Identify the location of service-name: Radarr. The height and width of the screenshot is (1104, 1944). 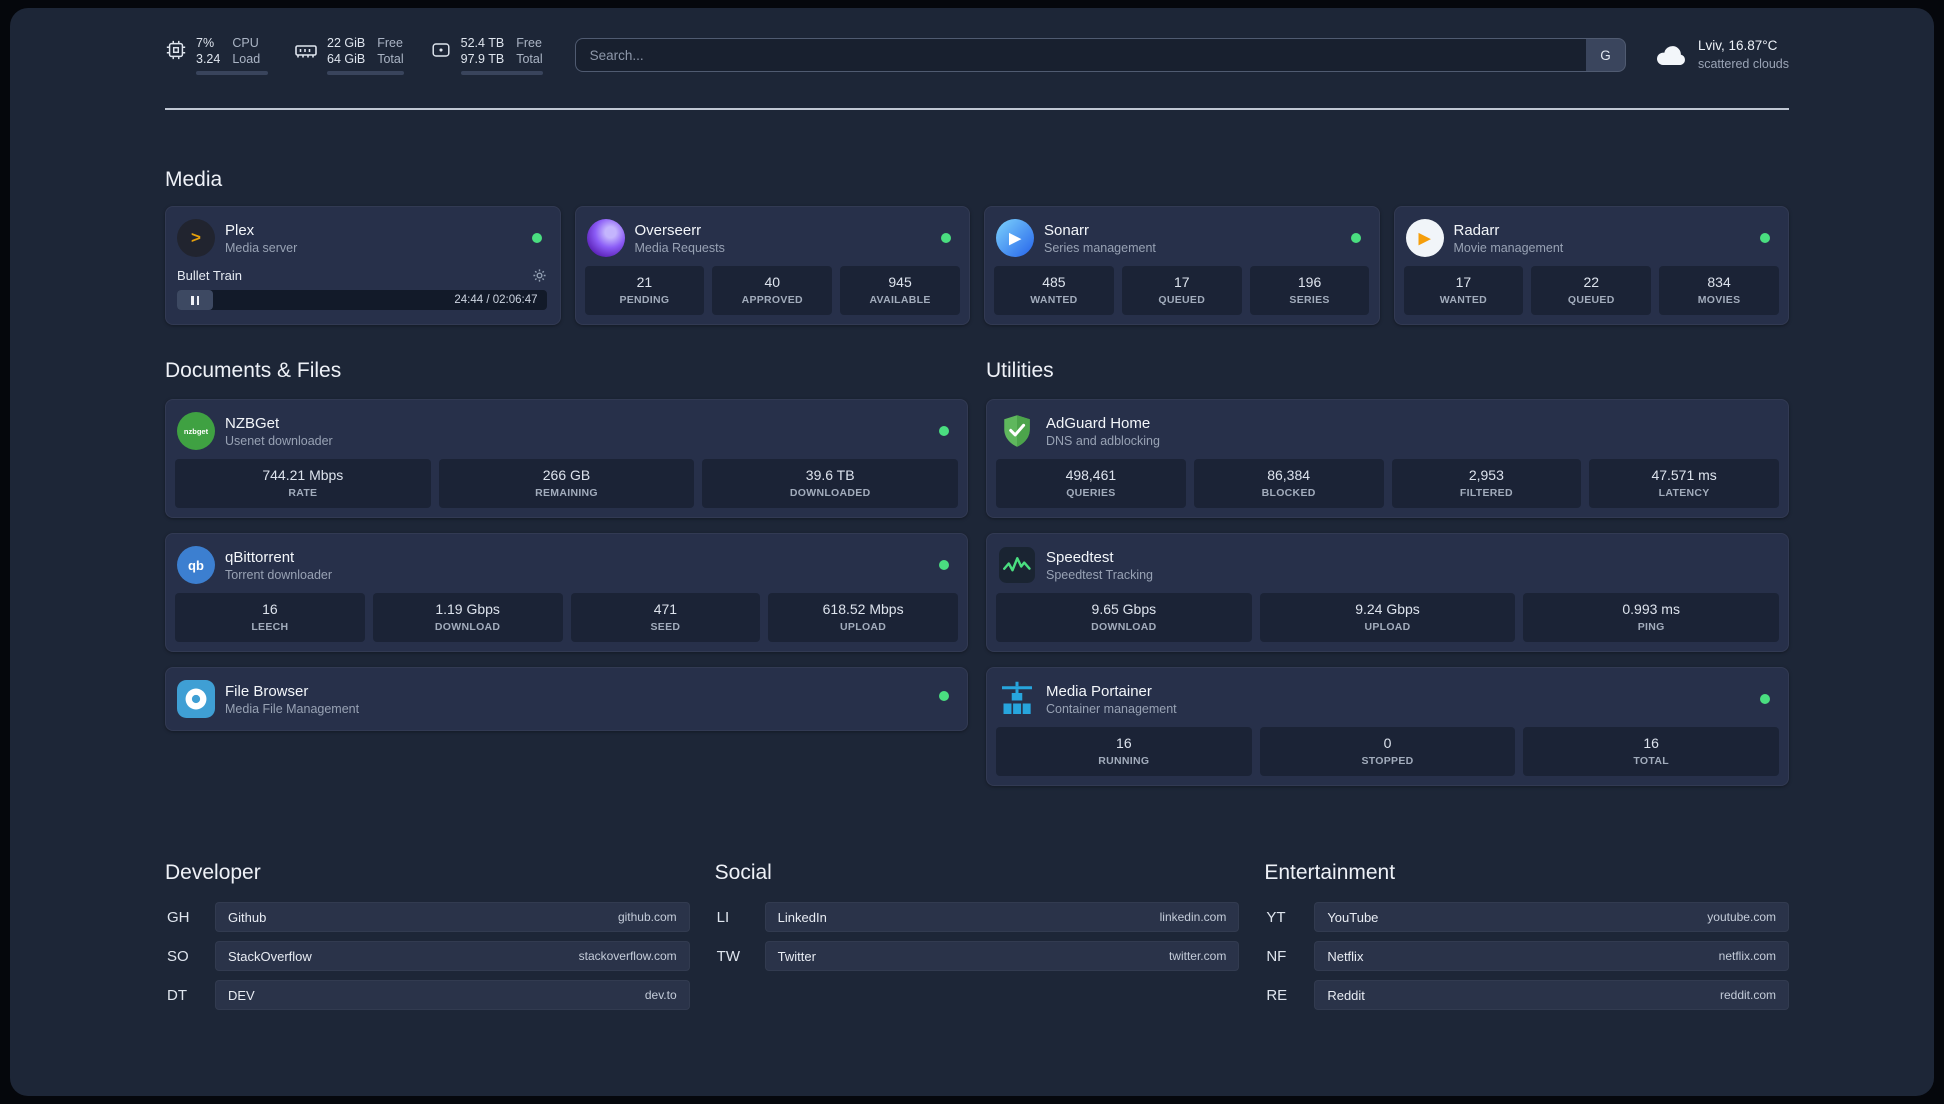
(1476, 230).